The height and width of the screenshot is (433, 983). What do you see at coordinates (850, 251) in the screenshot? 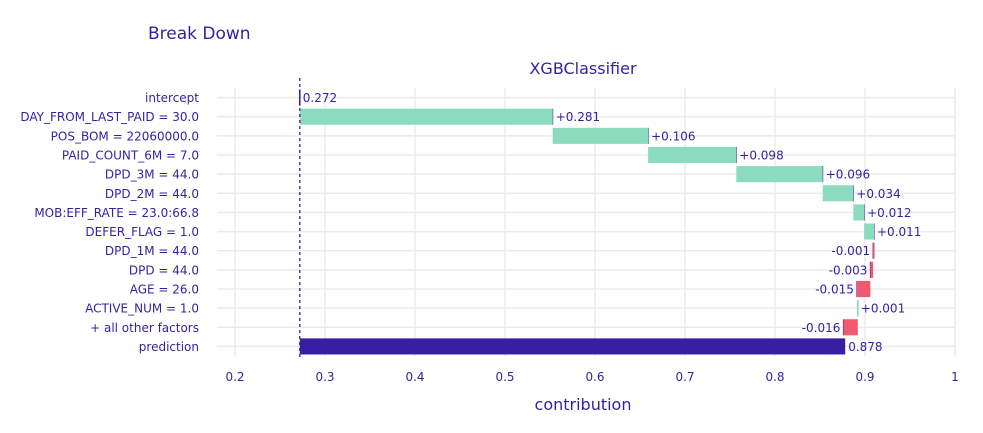
I see `value-label: -0.001` at bounding box center [850, 251].